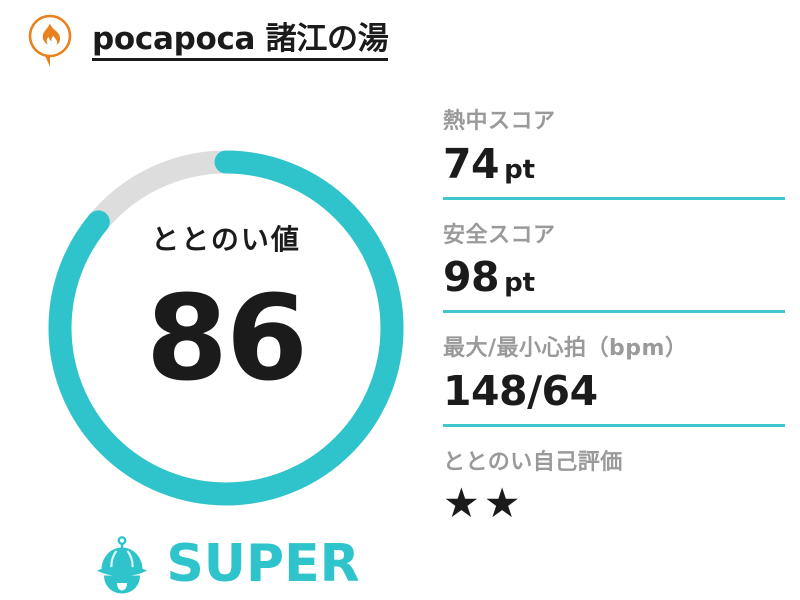  What do you see at coordinates (499, 121) in the screenshot?
I see `stat-label: 熱中スコア` at bounding box center [499, 121].